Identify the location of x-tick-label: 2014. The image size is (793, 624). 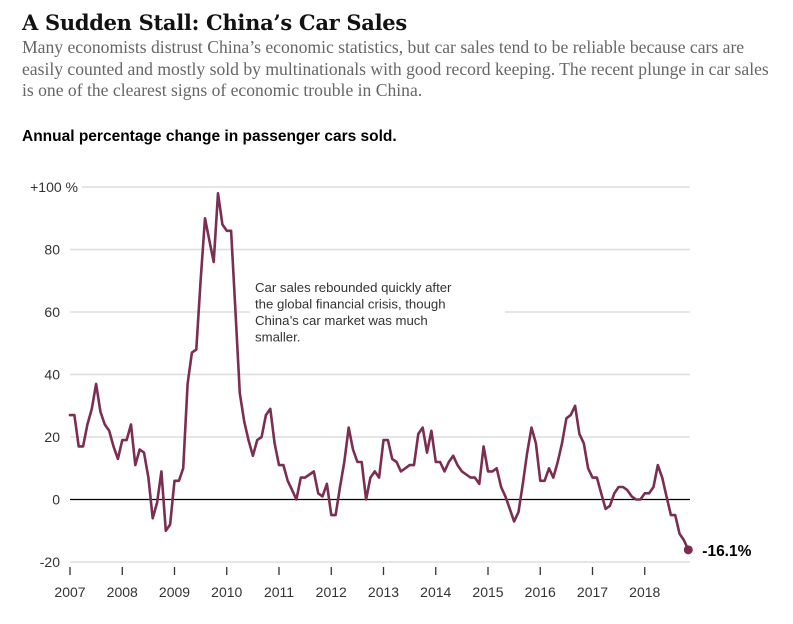
(435, 592).